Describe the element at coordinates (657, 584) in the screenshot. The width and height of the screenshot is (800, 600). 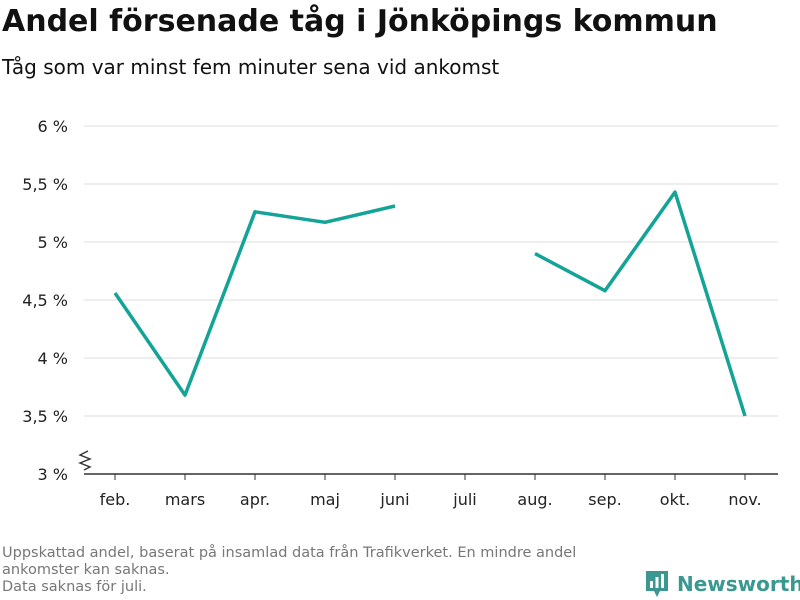
I see `newsworthy-logo-icon` at that location.